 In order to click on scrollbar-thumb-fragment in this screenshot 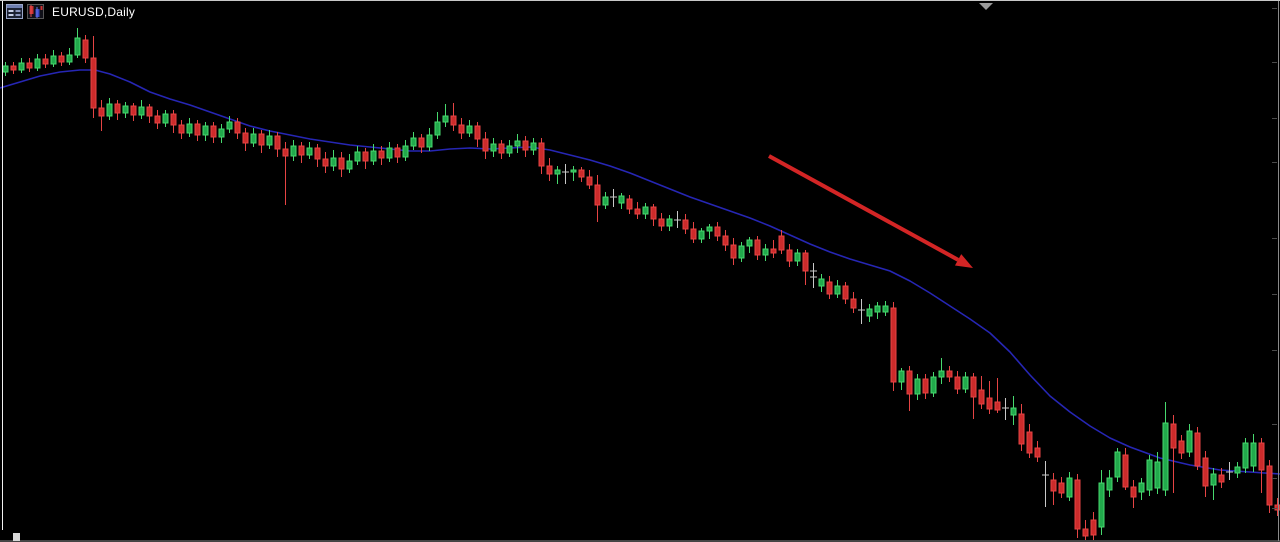, I will do `click(16, 537)`.